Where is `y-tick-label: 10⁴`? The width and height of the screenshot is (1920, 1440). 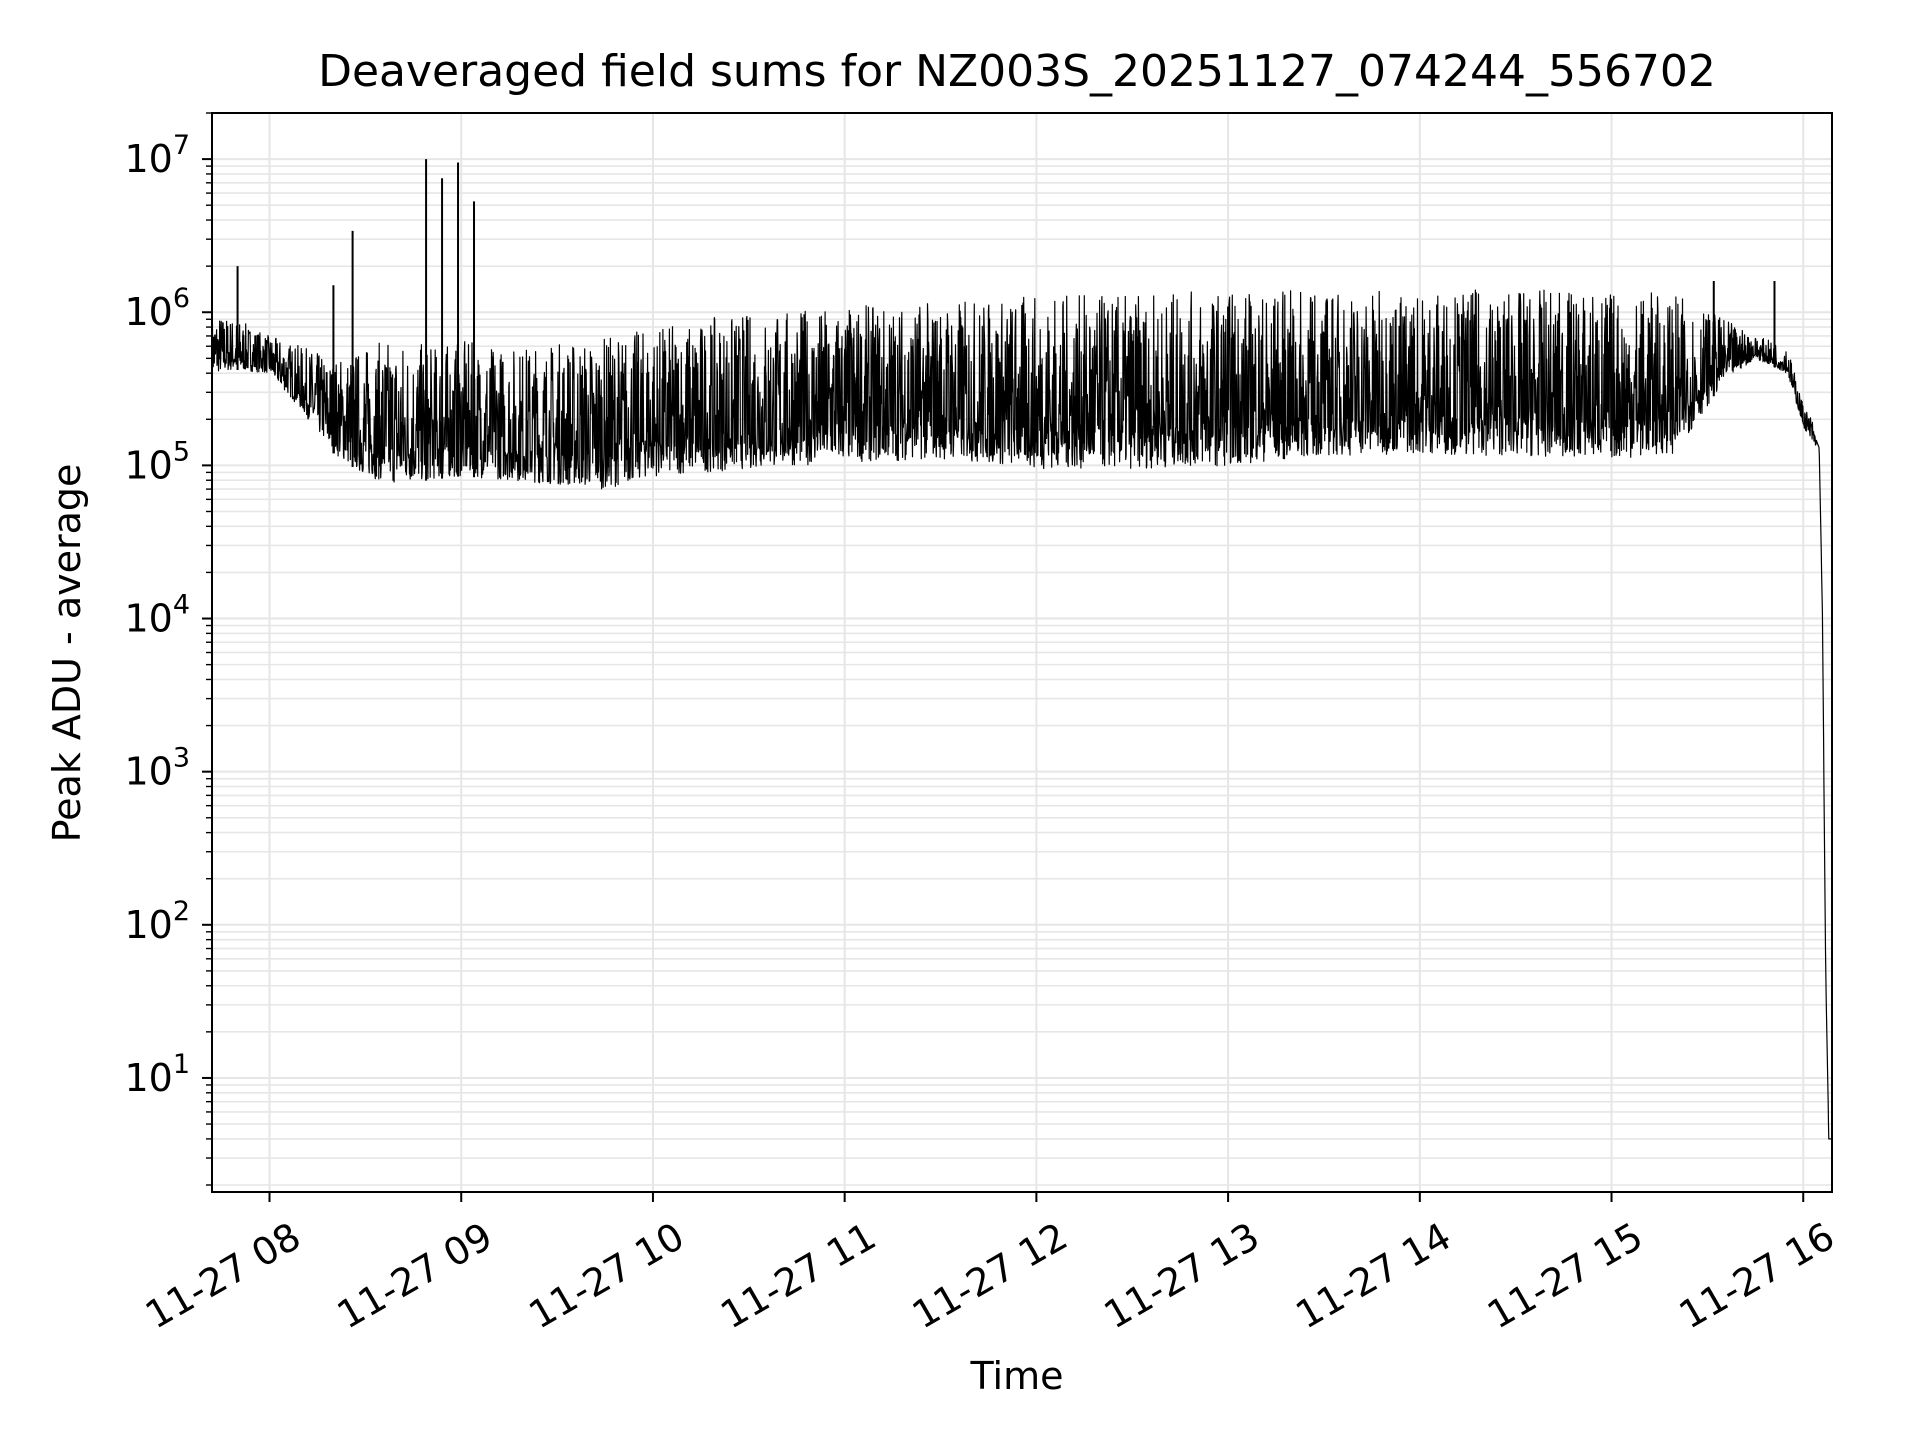
y-tick-label: 10⁴ is located at coordinates (157, 615).